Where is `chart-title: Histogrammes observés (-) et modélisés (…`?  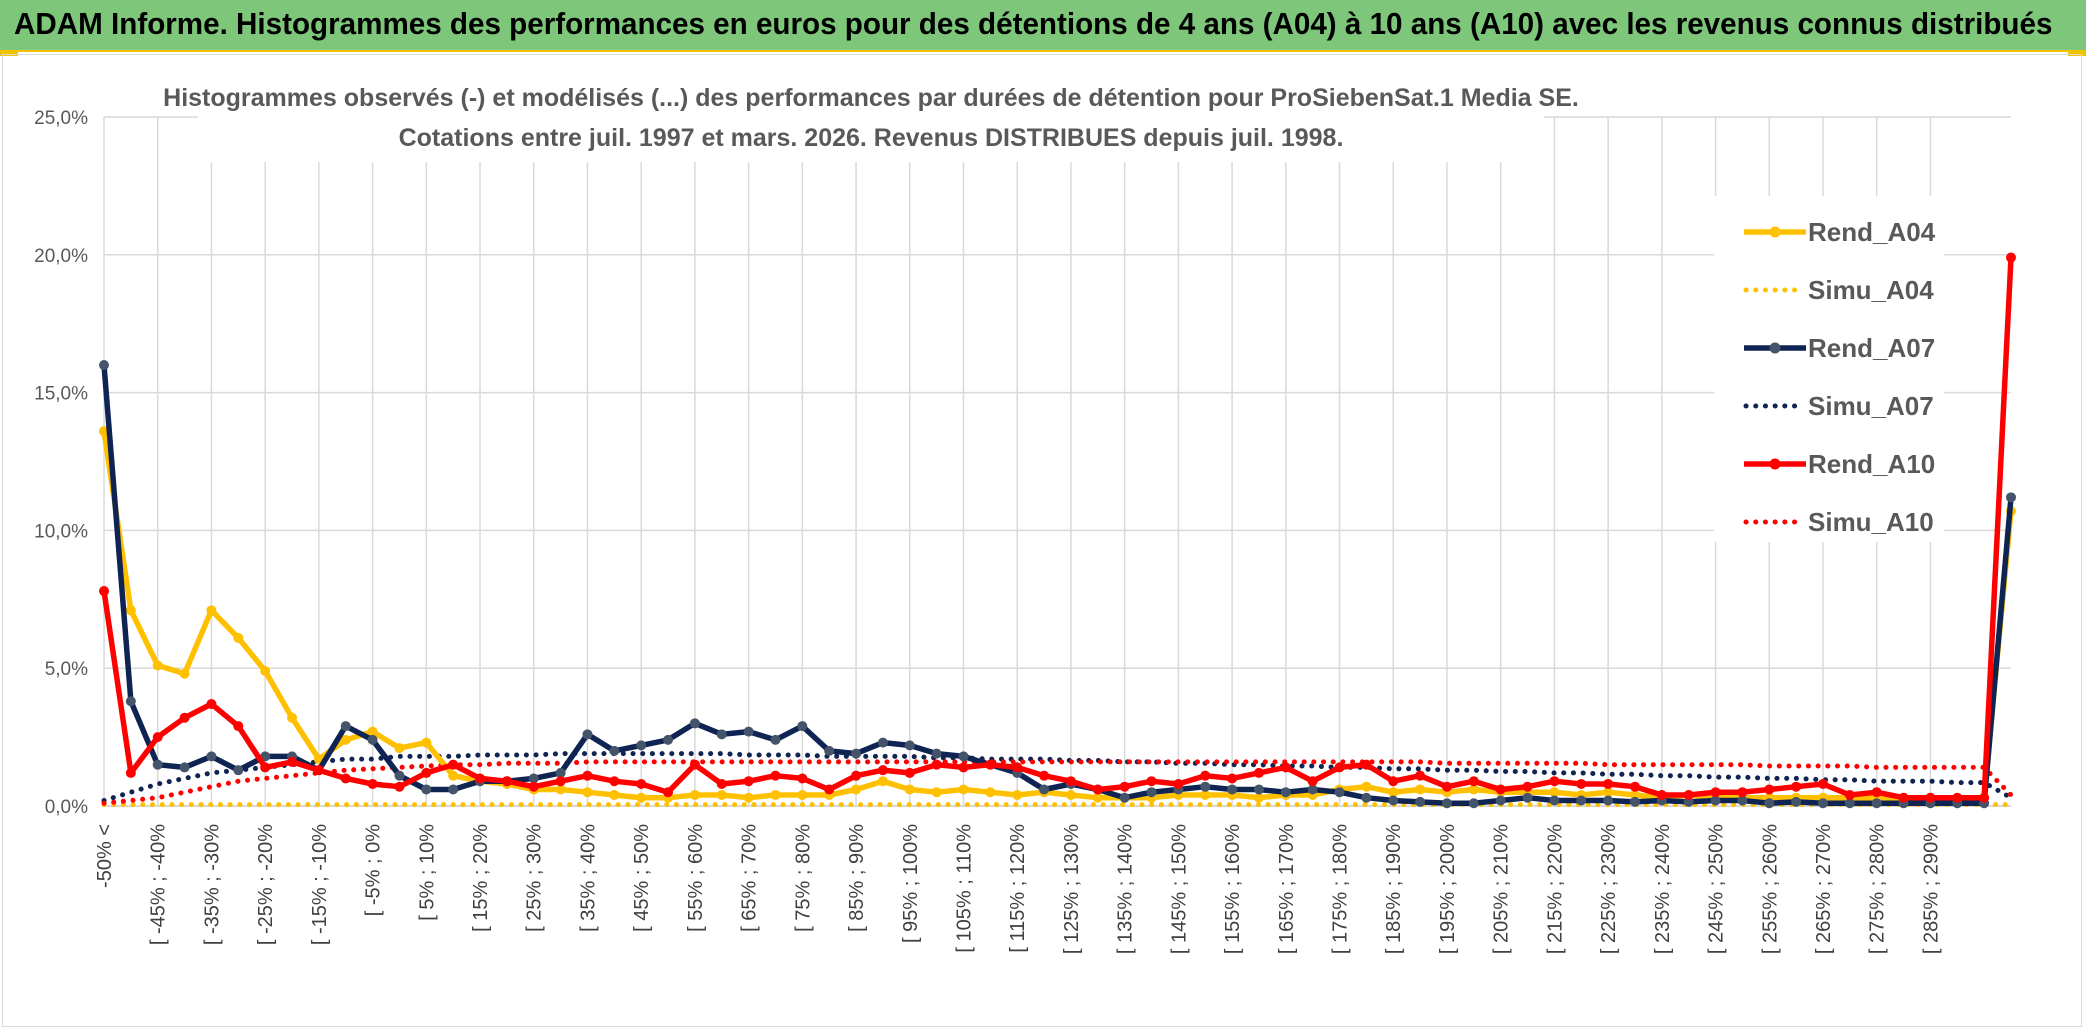
chart-title: Histogrammes observés (-) et modélisés (… is located at coordinates (871, 98).